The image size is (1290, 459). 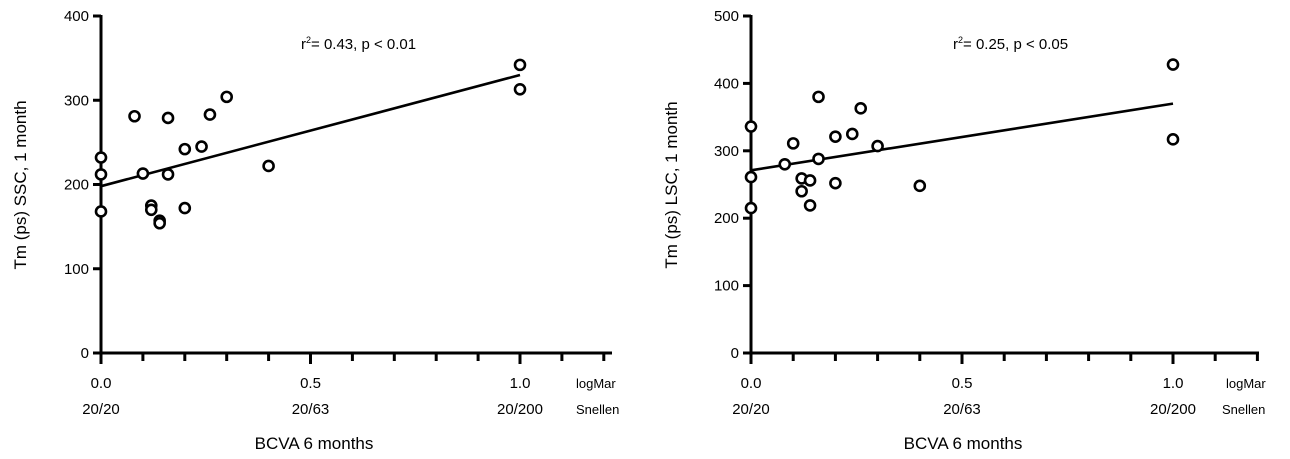 What do you see at coordinates (101, 409) in the screenshot?
I see `left-x-tick-label-snellen: 20/20` at bounding box center [101, 409].